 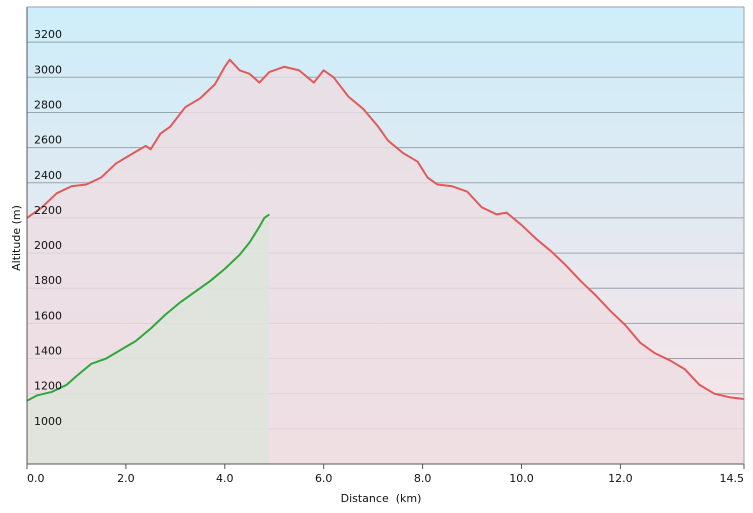 I want to click on y-tick-label: 2800, so click(x=48, y=104).